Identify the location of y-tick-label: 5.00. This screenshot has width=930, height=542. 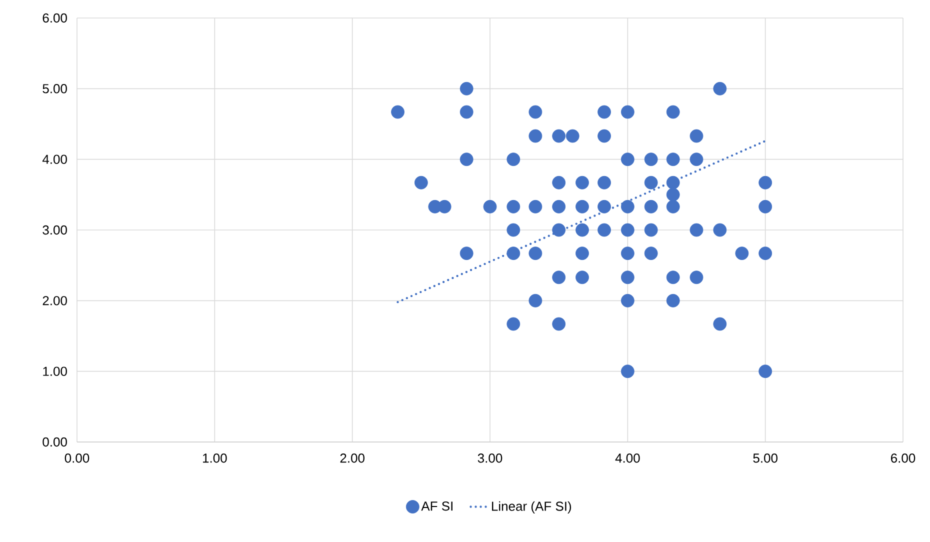
(54, 89).